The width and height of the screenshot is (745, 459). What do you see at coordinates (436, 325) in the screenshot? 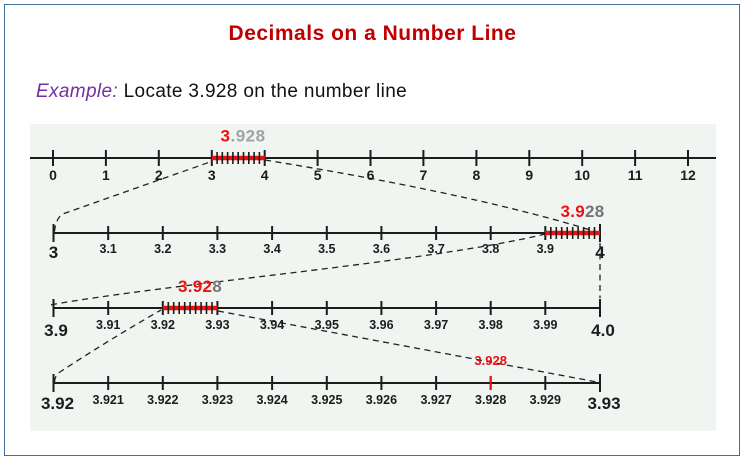
I see `svg-text: 3.97` at bounding box center [436, 325].